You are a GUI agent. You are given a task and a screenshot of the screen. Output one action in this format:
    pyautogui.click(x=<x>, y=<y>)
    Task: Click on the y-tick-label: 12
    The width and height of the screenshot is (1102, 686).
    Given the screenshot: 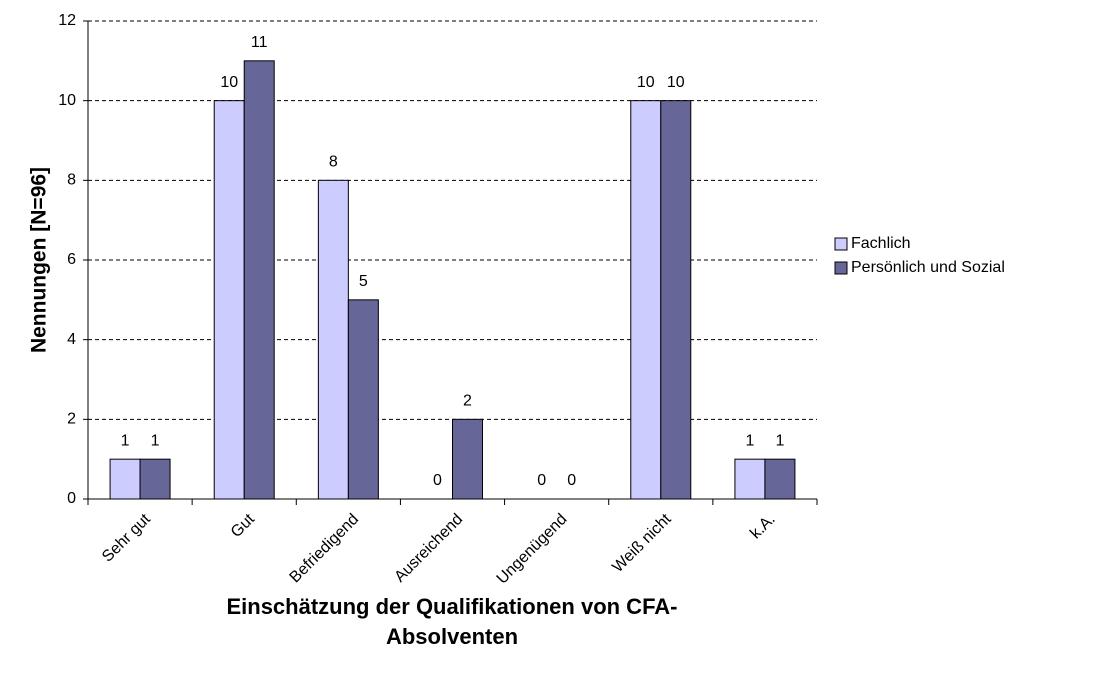 What is the action you would take?
    pyautogui.click(x=67, y=20)
    